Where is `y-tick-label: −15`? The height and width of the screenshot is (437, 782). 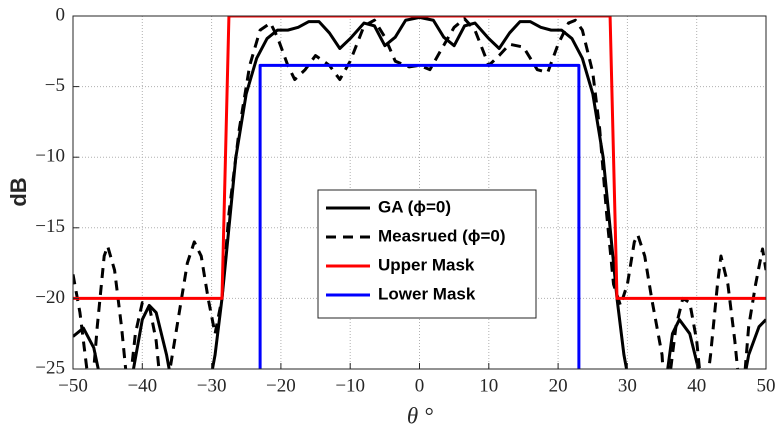
y-tick-label: −15 is located at coordinates (50, 226).